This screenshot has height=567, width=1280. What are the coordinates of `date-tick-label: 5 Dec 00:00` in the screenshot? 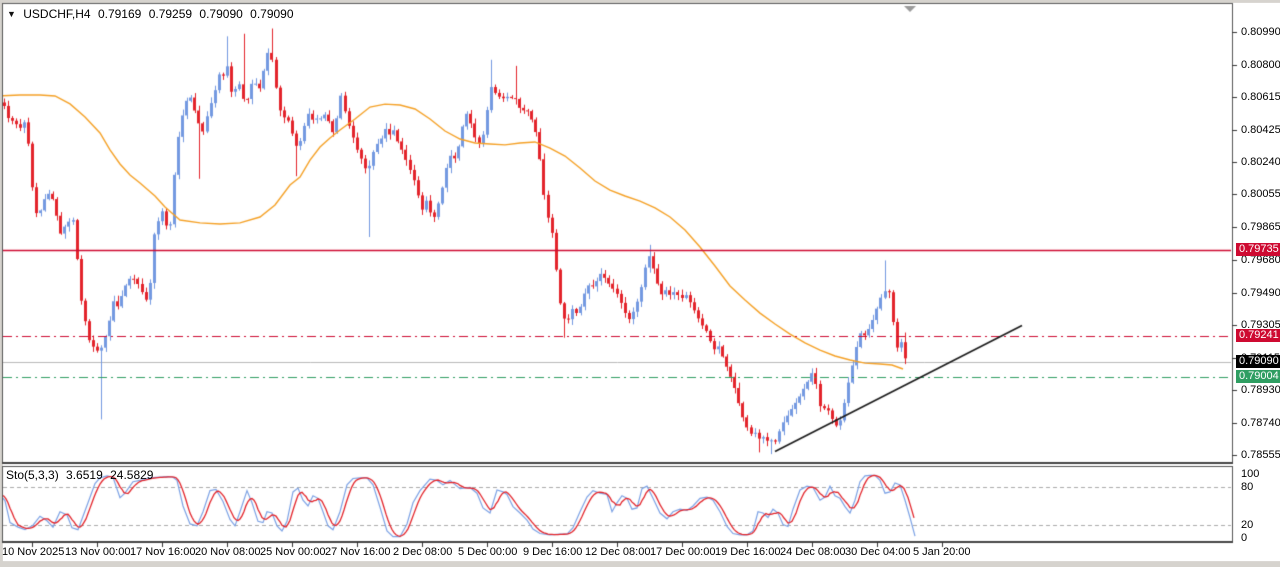 It's located at (488, 552).